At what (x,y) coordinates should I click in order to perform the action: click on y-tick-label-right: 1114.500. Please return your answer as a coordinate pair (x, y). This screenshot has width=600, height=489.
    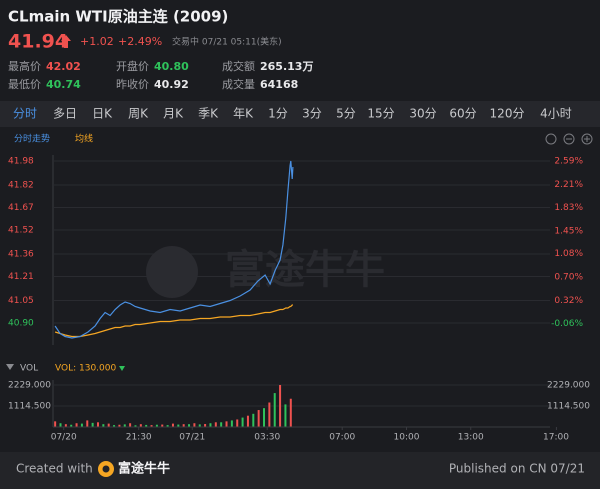
    Looking at the image, I should click on (568, 407).